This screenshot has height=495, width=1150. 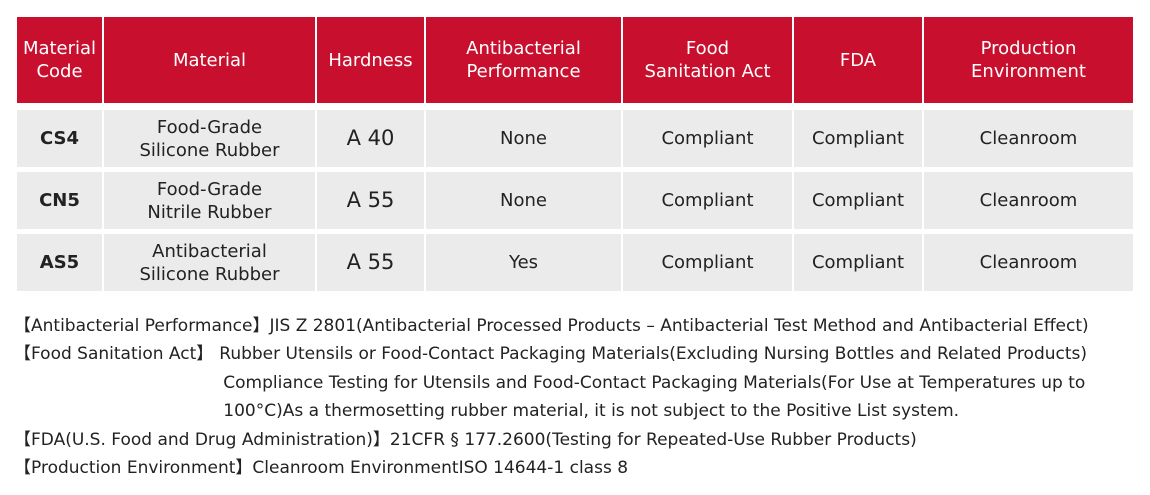 I want to click on table-cell: Food-Grade Nitrile Rubber, so click(x=209, y=200).